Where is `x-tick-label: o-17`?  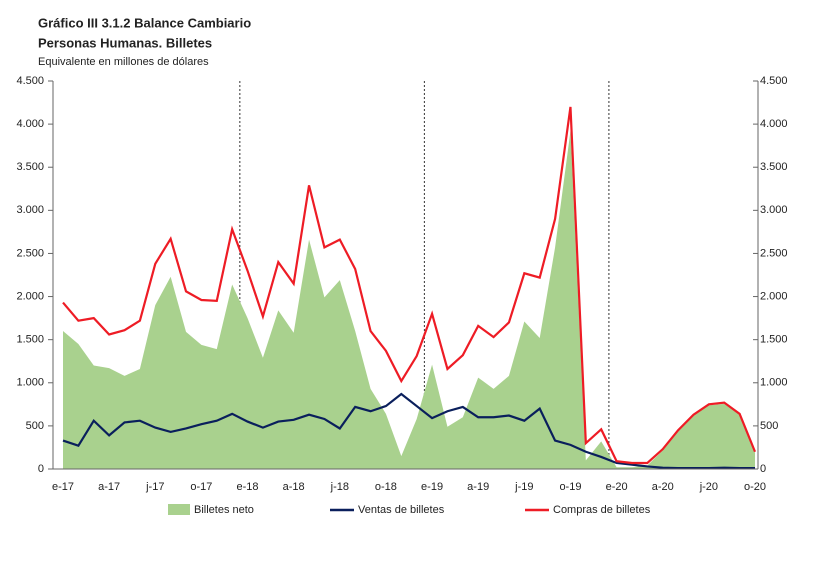
x-tick-label: o-17 is located at coordinates (201, 487).